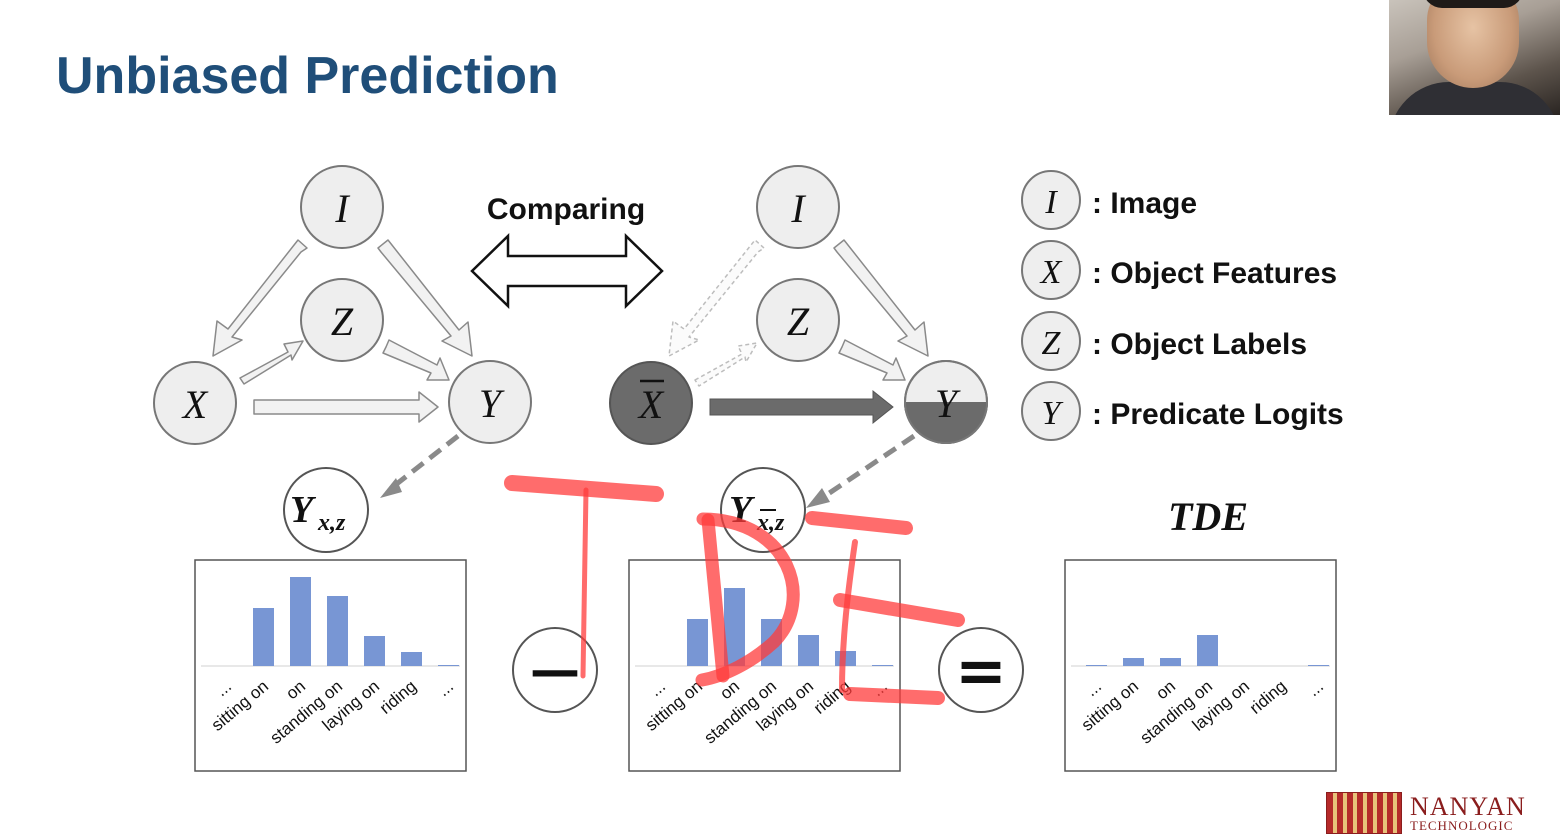  What do you see at coordinates (1053, 413) in the screenshot?
I see `legend-symbol-y: Y` at bounding box center [1053, 413].